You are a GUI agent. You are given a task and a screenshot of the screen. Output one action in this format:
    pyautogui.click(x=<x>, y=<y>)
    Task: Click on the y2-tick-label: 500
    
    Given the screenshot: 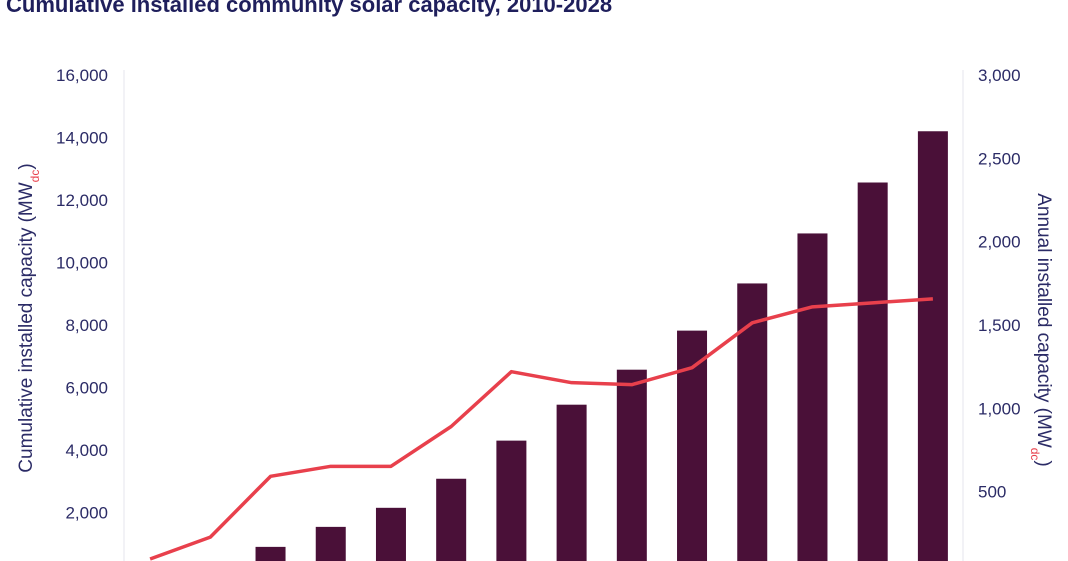 What is the action you would take?
    pyautogui.click(x=992, y=492)
    